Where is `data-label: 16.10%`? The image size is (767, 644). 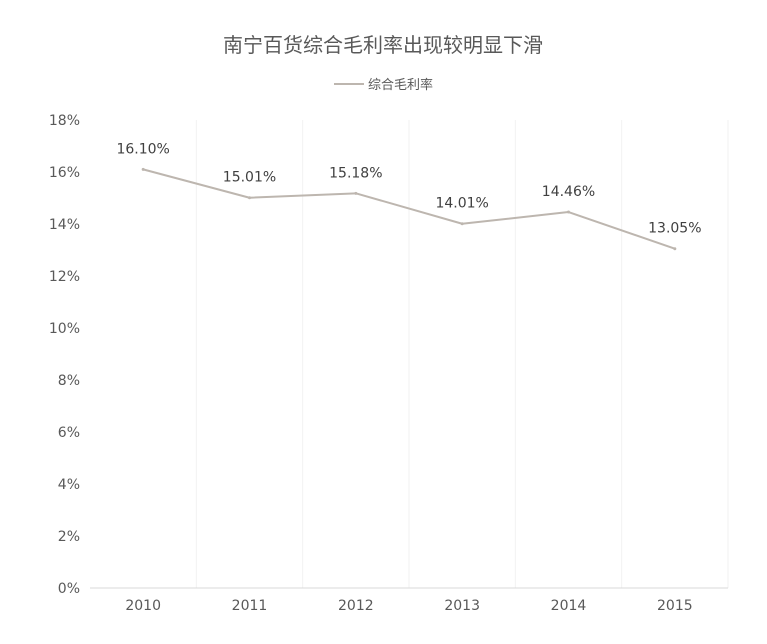 data-label: 16.10% is located at coordinates (142, 149).